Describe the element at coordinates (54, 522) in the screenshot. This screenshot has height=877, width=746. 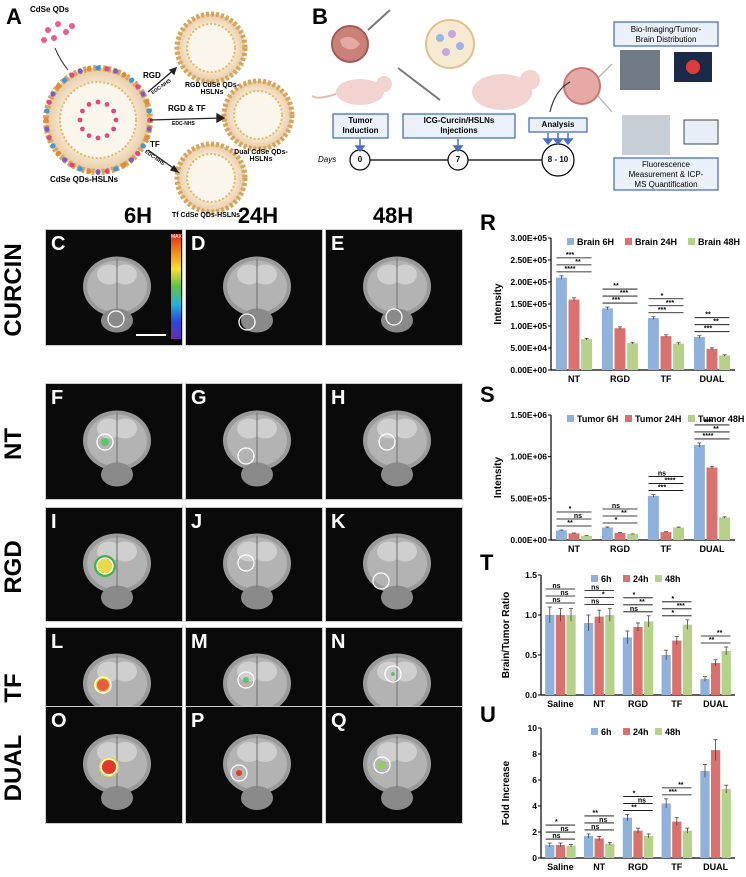
I see `panel-label-i: I` at that location.